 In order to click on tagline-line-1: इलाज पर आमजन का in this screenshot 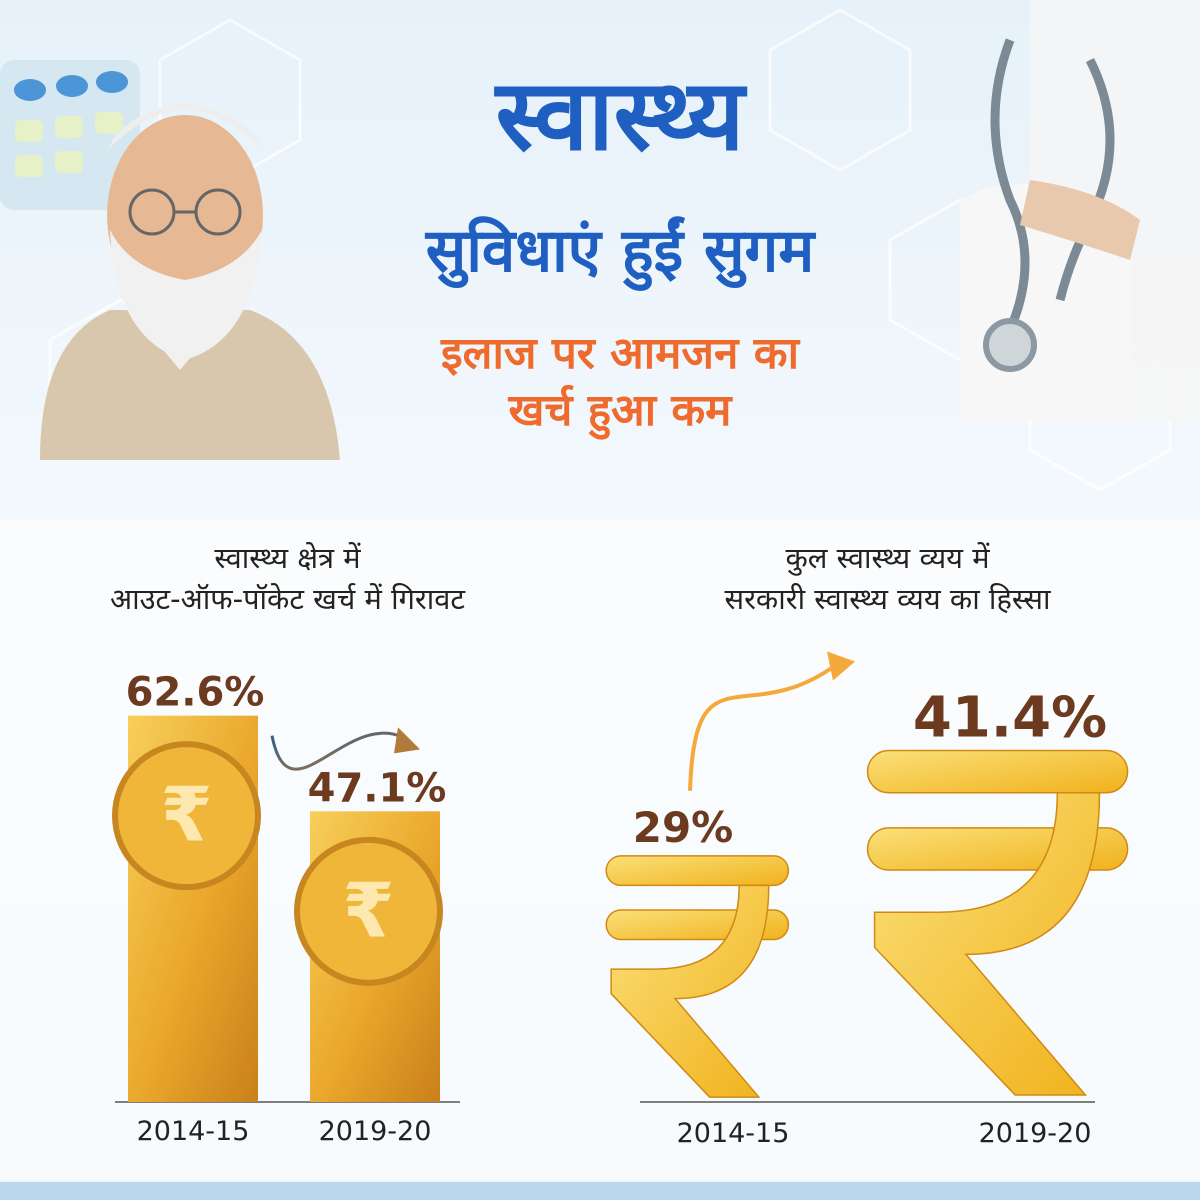, I will do `click(620, 353)`.